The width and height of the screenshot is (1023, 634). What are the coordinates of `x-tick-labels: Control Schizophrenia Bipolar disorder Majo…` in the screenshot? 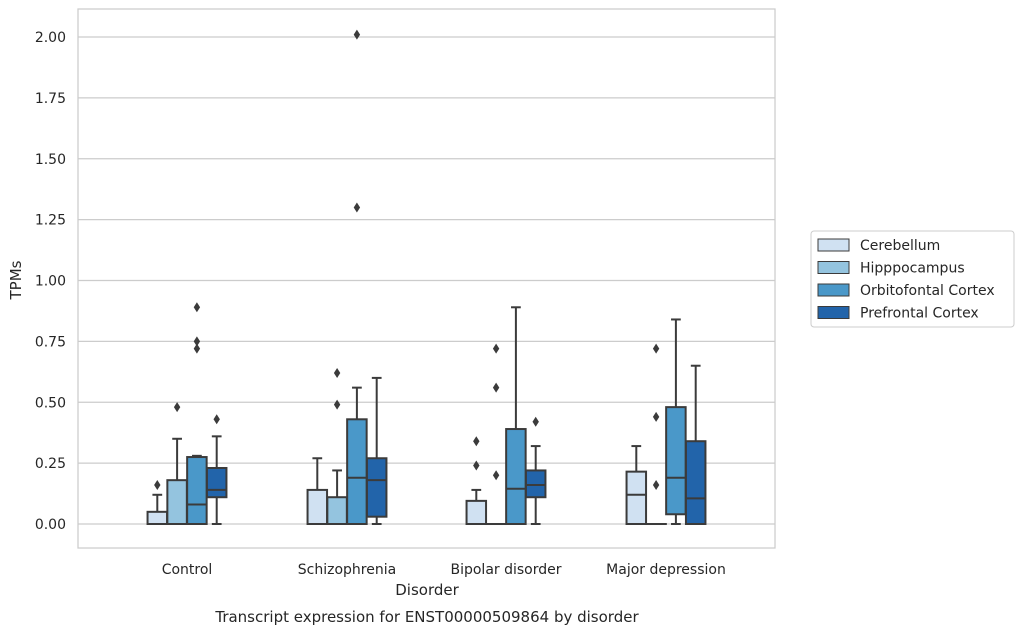 It's located at (444, 570).